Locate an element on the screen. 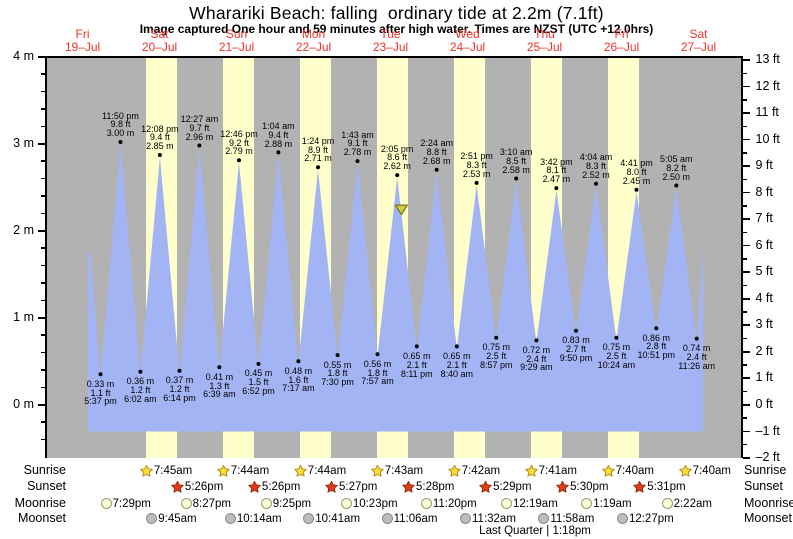 The width and height of the screenshot is (793, 539). tide-label-line-1: 8.3 ft is located at coordinates (476, 165).